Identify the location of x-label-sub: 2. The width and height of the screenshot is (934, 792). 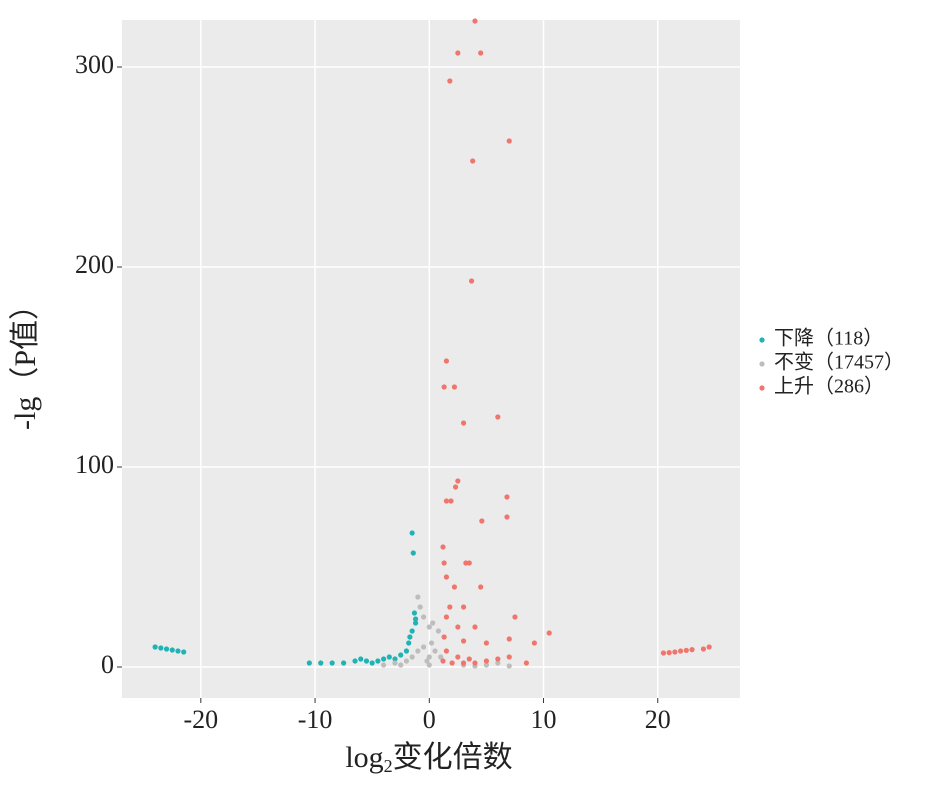
(388, 766).